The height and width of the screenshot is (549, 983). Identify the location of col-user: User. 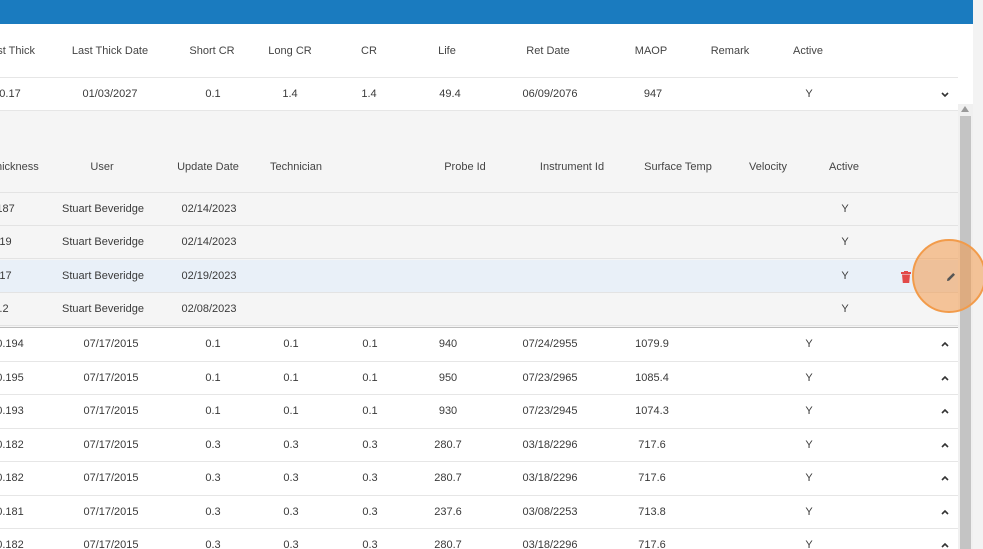
(102, 167).